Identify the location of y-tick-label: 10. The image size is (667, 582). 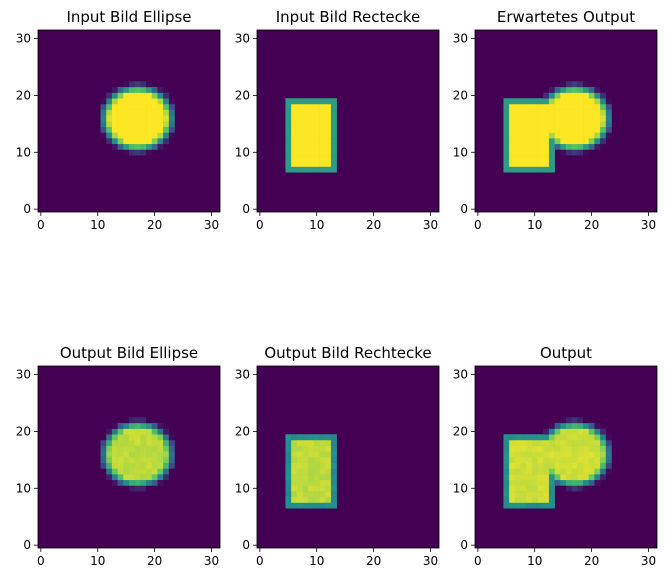
(460, 152).